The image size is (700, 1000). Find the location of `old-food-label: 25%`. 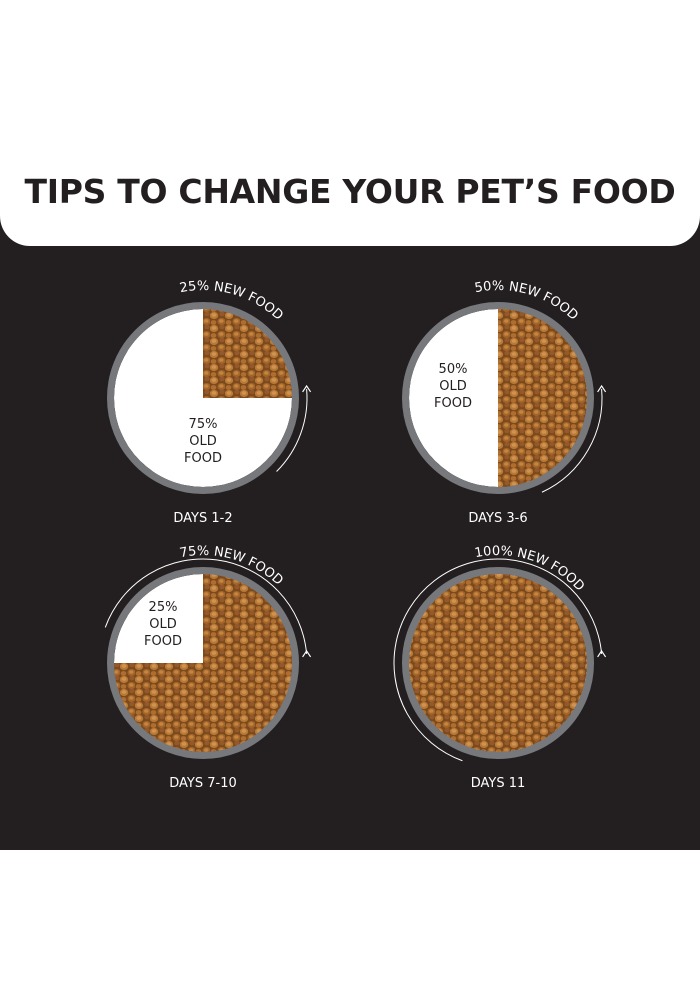

old-food-label: 25% is located at coordinates (163, 607).